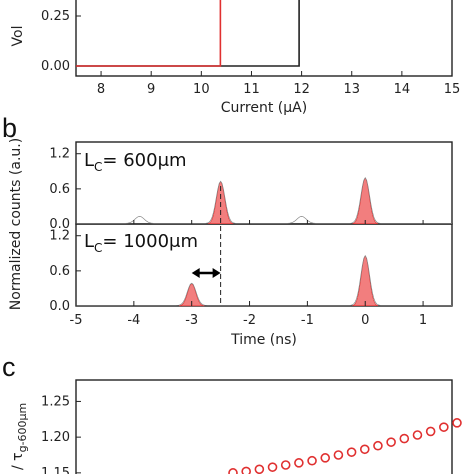 The height and width of the screenshot is (474, 474). What do you see at coordinates (278, 84) in the screenshot?
I see `panel-a-xticks: 8 9 10 11 12 13 14 15` at bounding box center [278, 84].